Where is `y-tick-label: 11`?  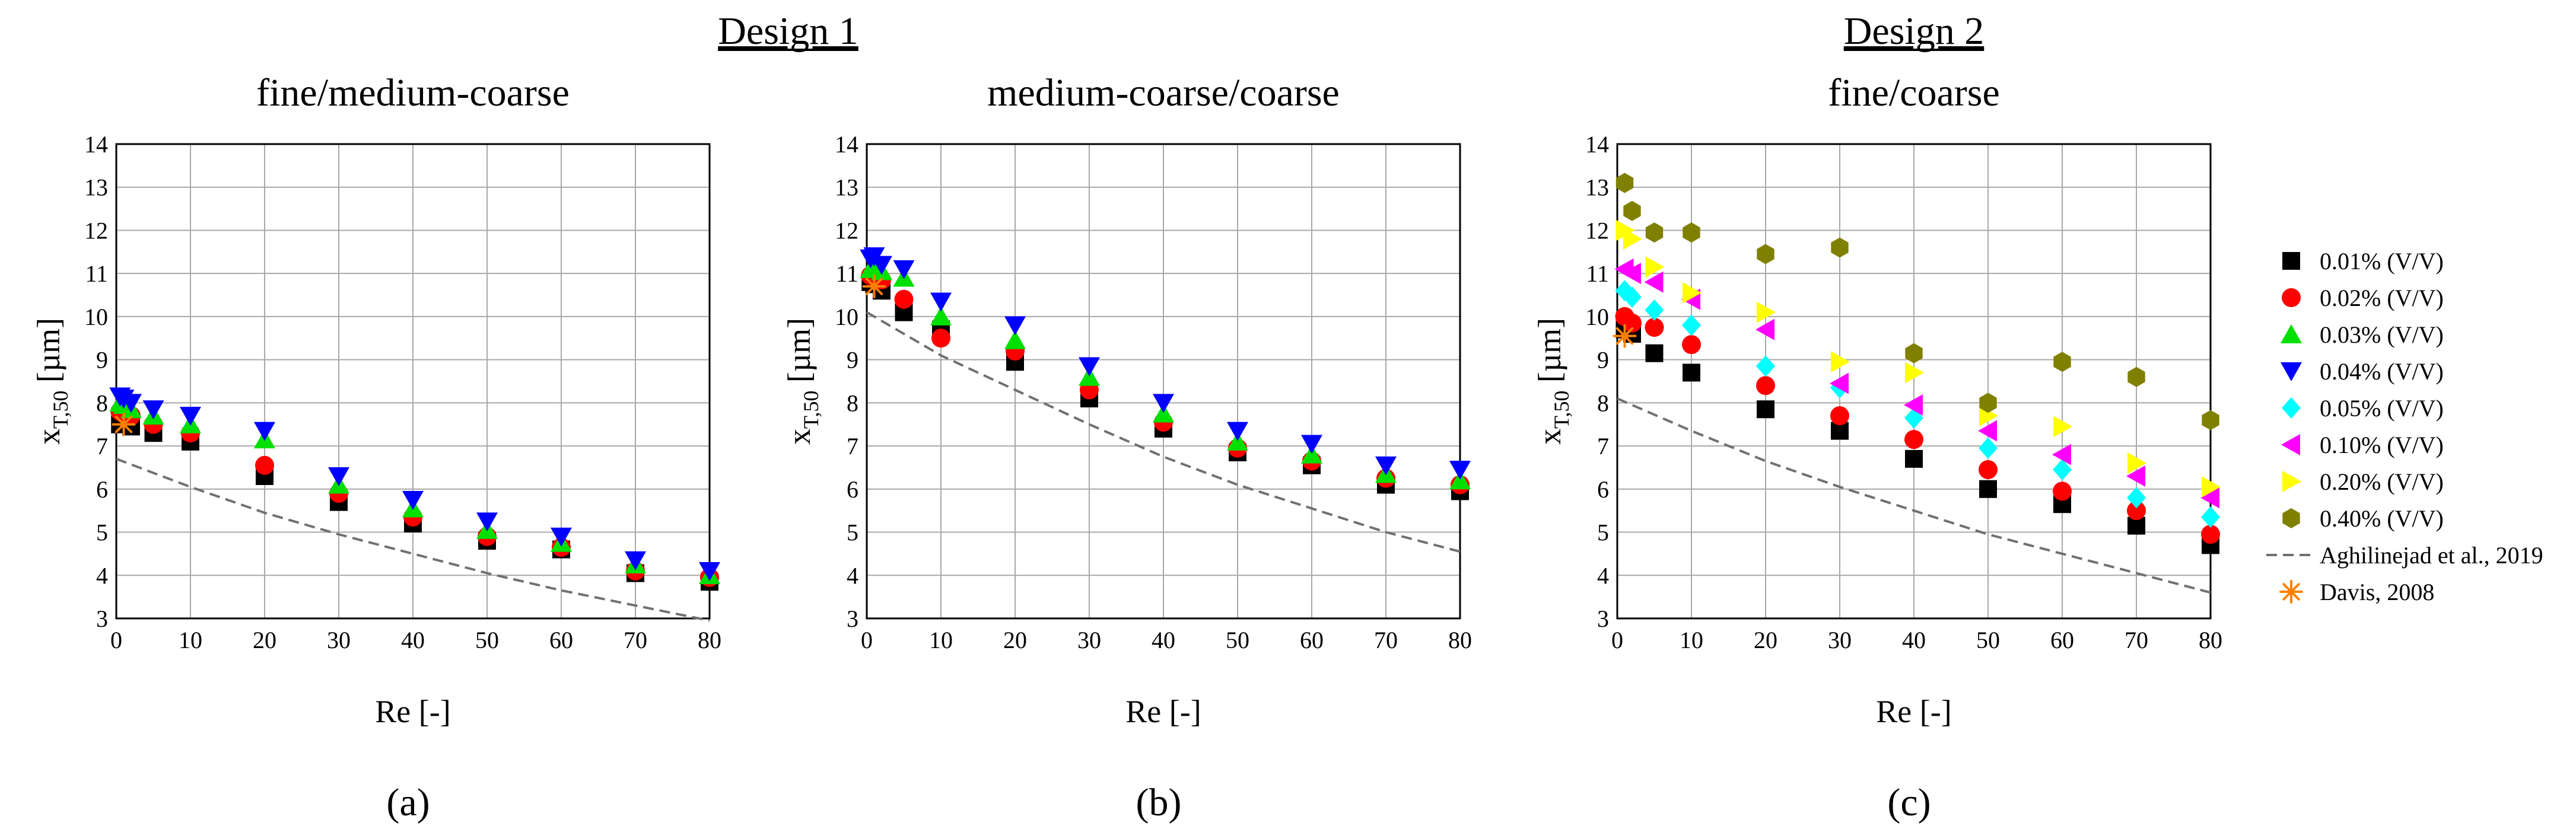 y-tick-label: 11 is located at coordinates (96, 273).